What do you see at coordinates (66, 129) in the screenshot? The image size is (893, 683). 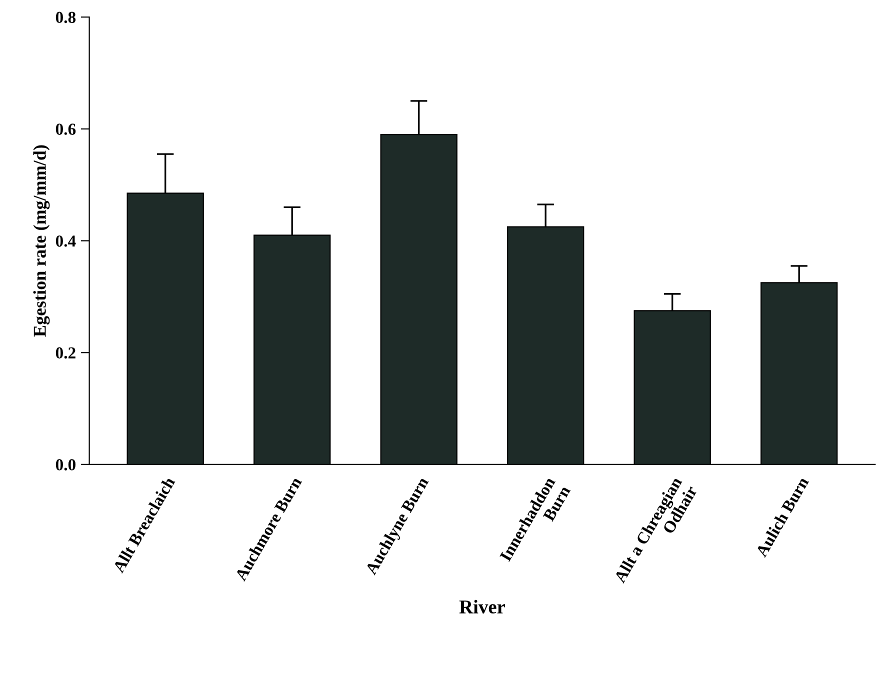 I see `y-tick-label: 0.6` at bounding box center [66, 129].